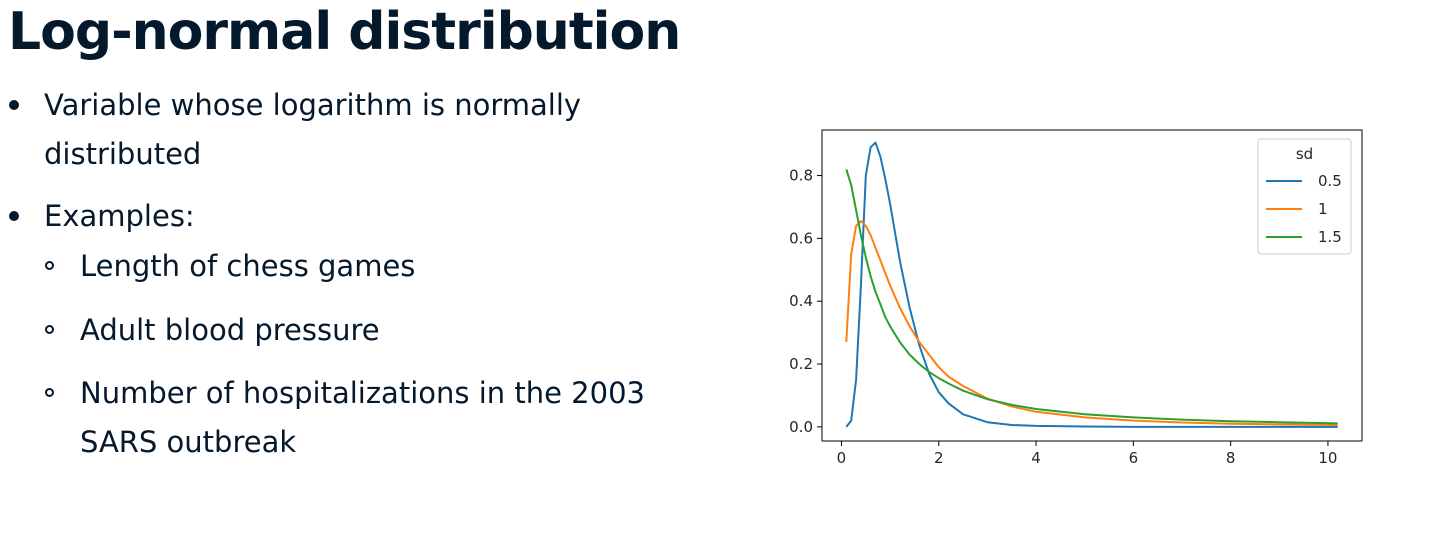 This screenshot has height=552, width=1437. I want to click on y-tick-label: 0.4, so click(801, 301).